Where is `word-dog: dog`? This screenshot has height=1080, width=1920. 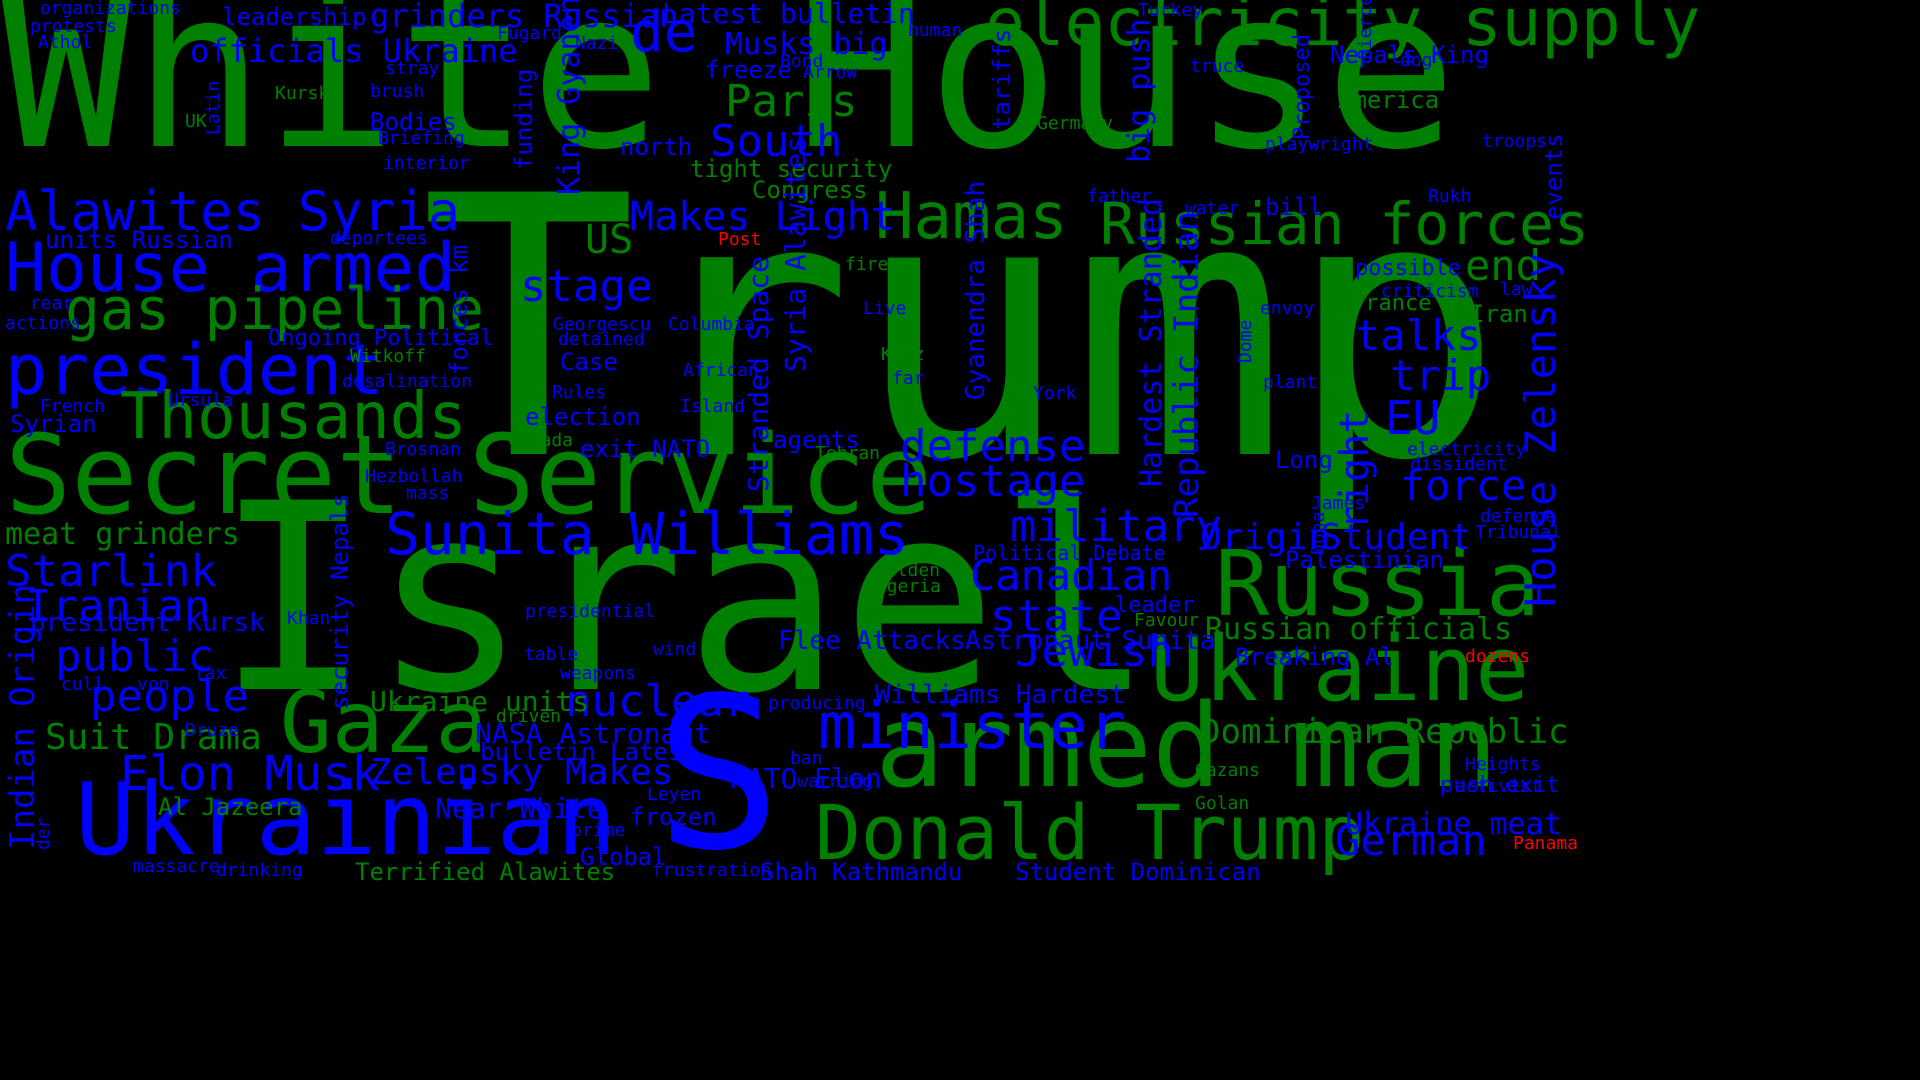 word-dog: dog is located at coordinates (1416, 60).